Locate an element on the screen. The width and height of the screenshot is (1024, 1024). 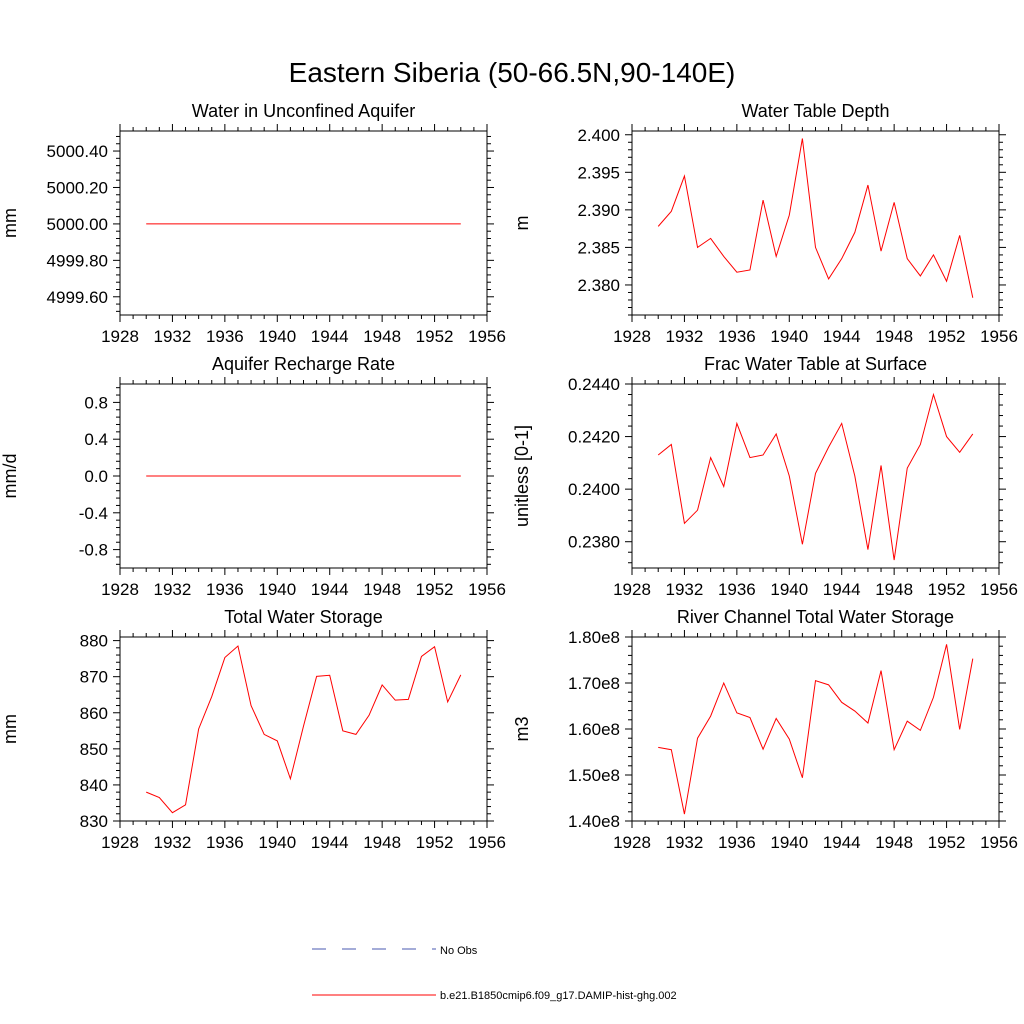
y-tick-label: 1.50e8 is located at coordinates (594, 775).